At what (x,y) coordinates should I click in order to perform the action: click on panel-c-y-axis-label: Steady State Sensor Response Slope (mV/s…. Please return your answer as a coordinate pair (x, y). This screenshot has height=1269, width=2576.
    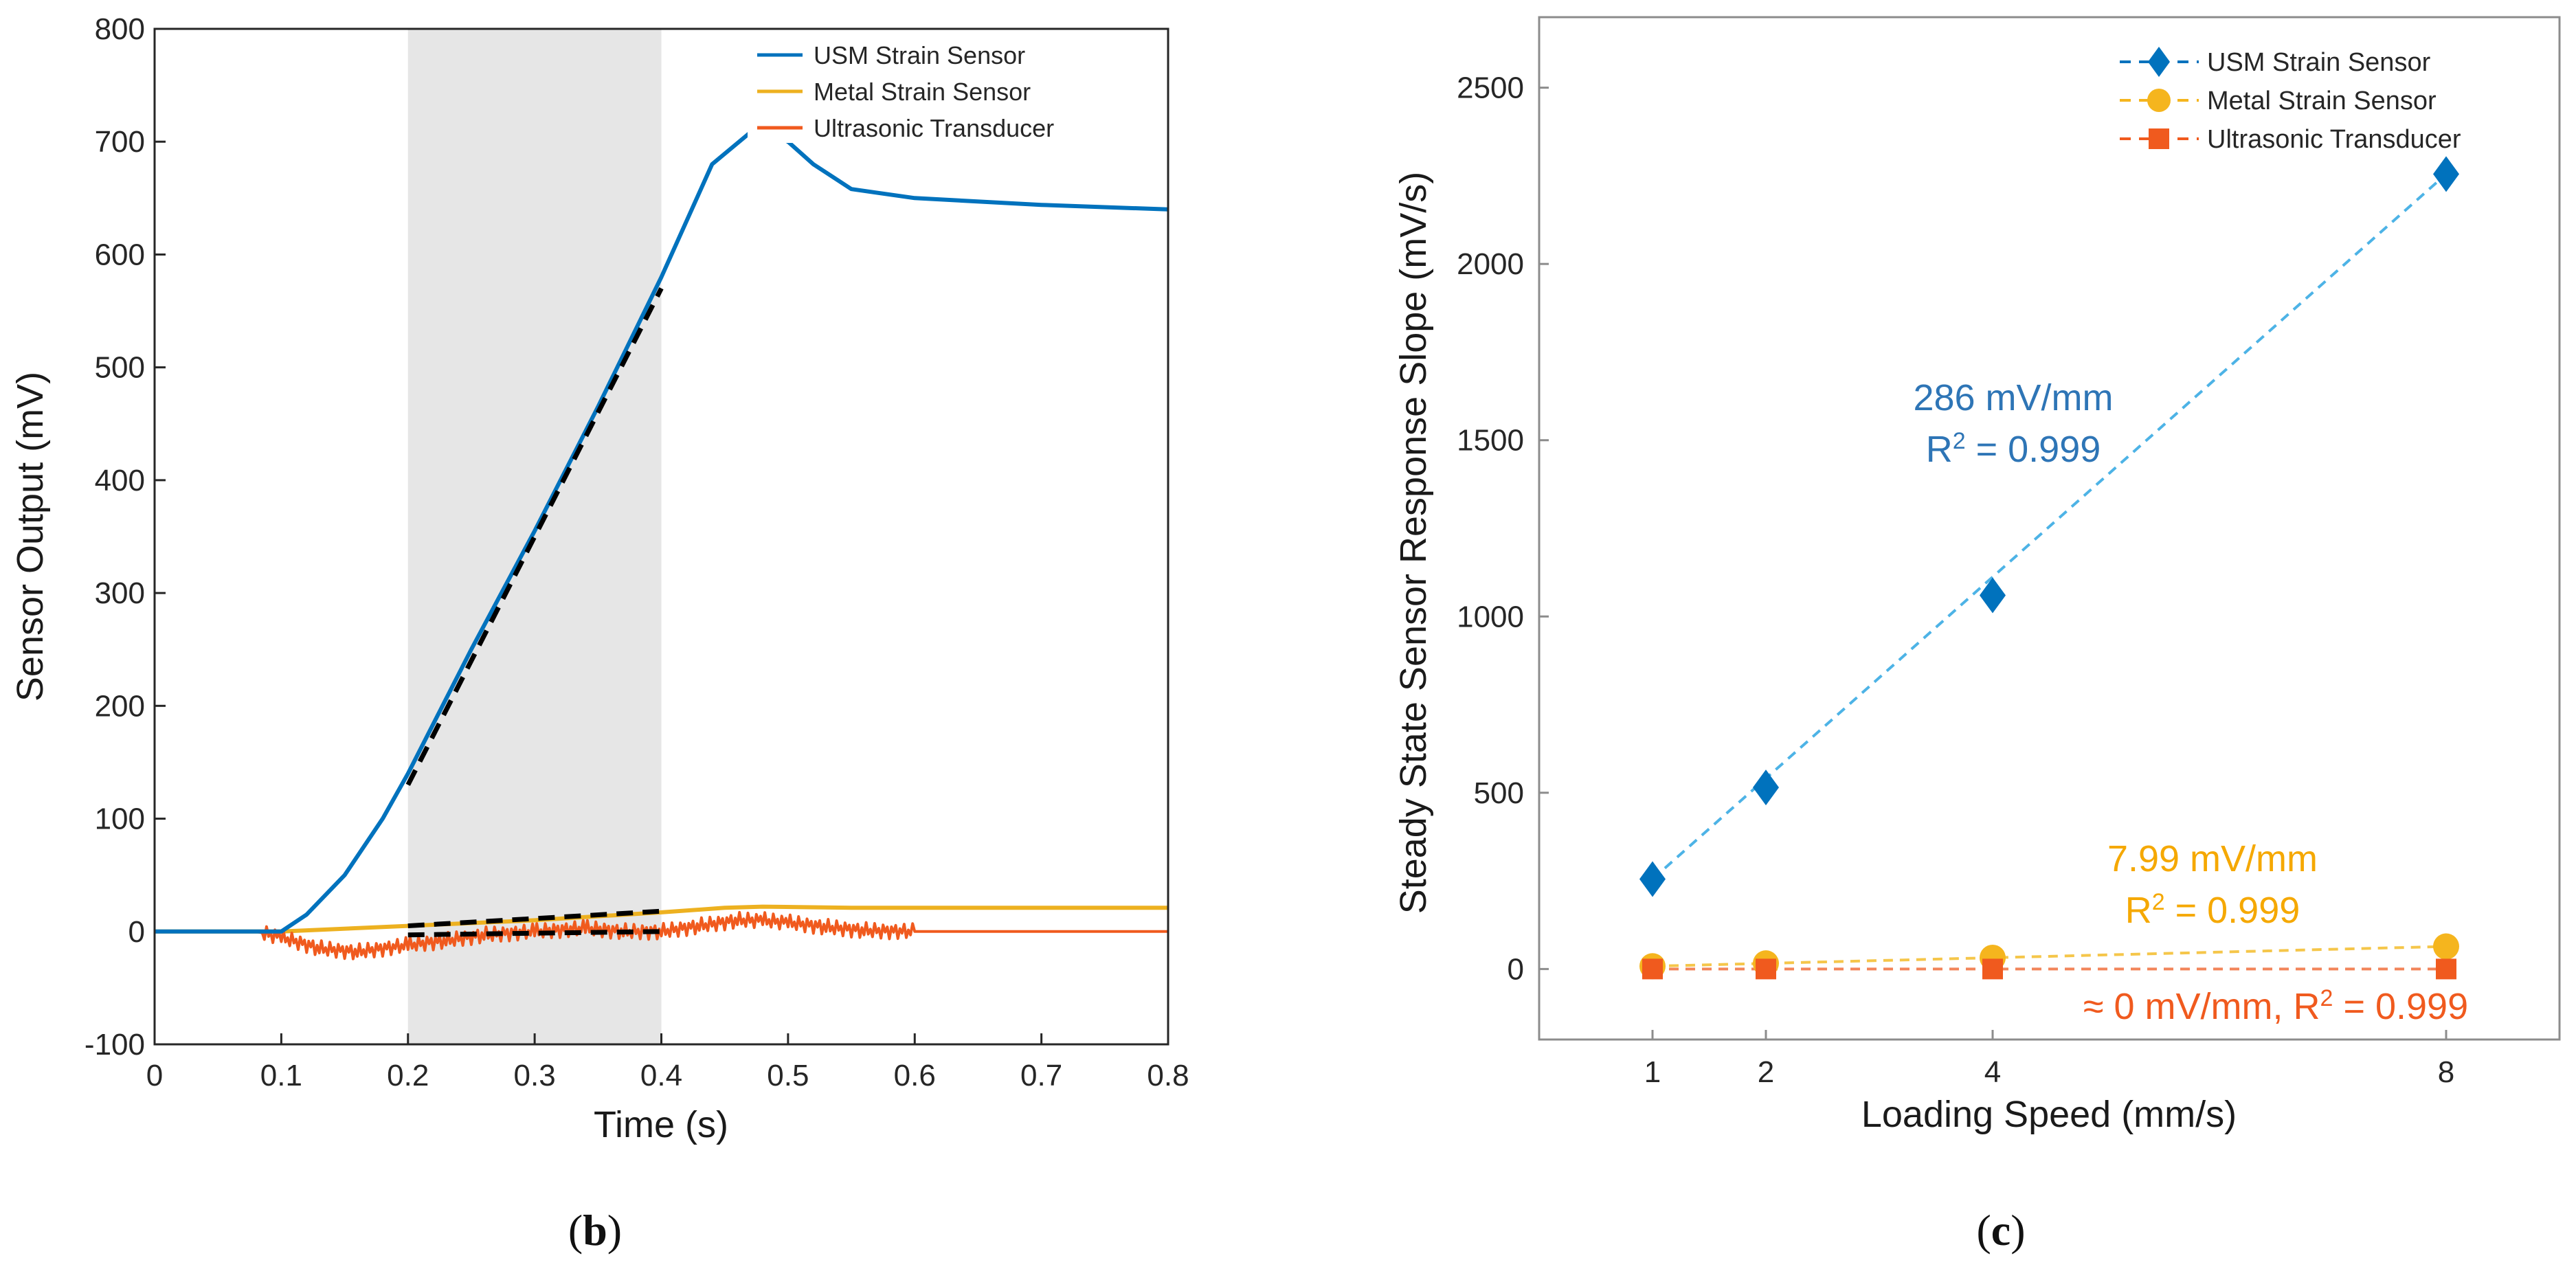
    Looking at the image, I should click on (1414, 543).